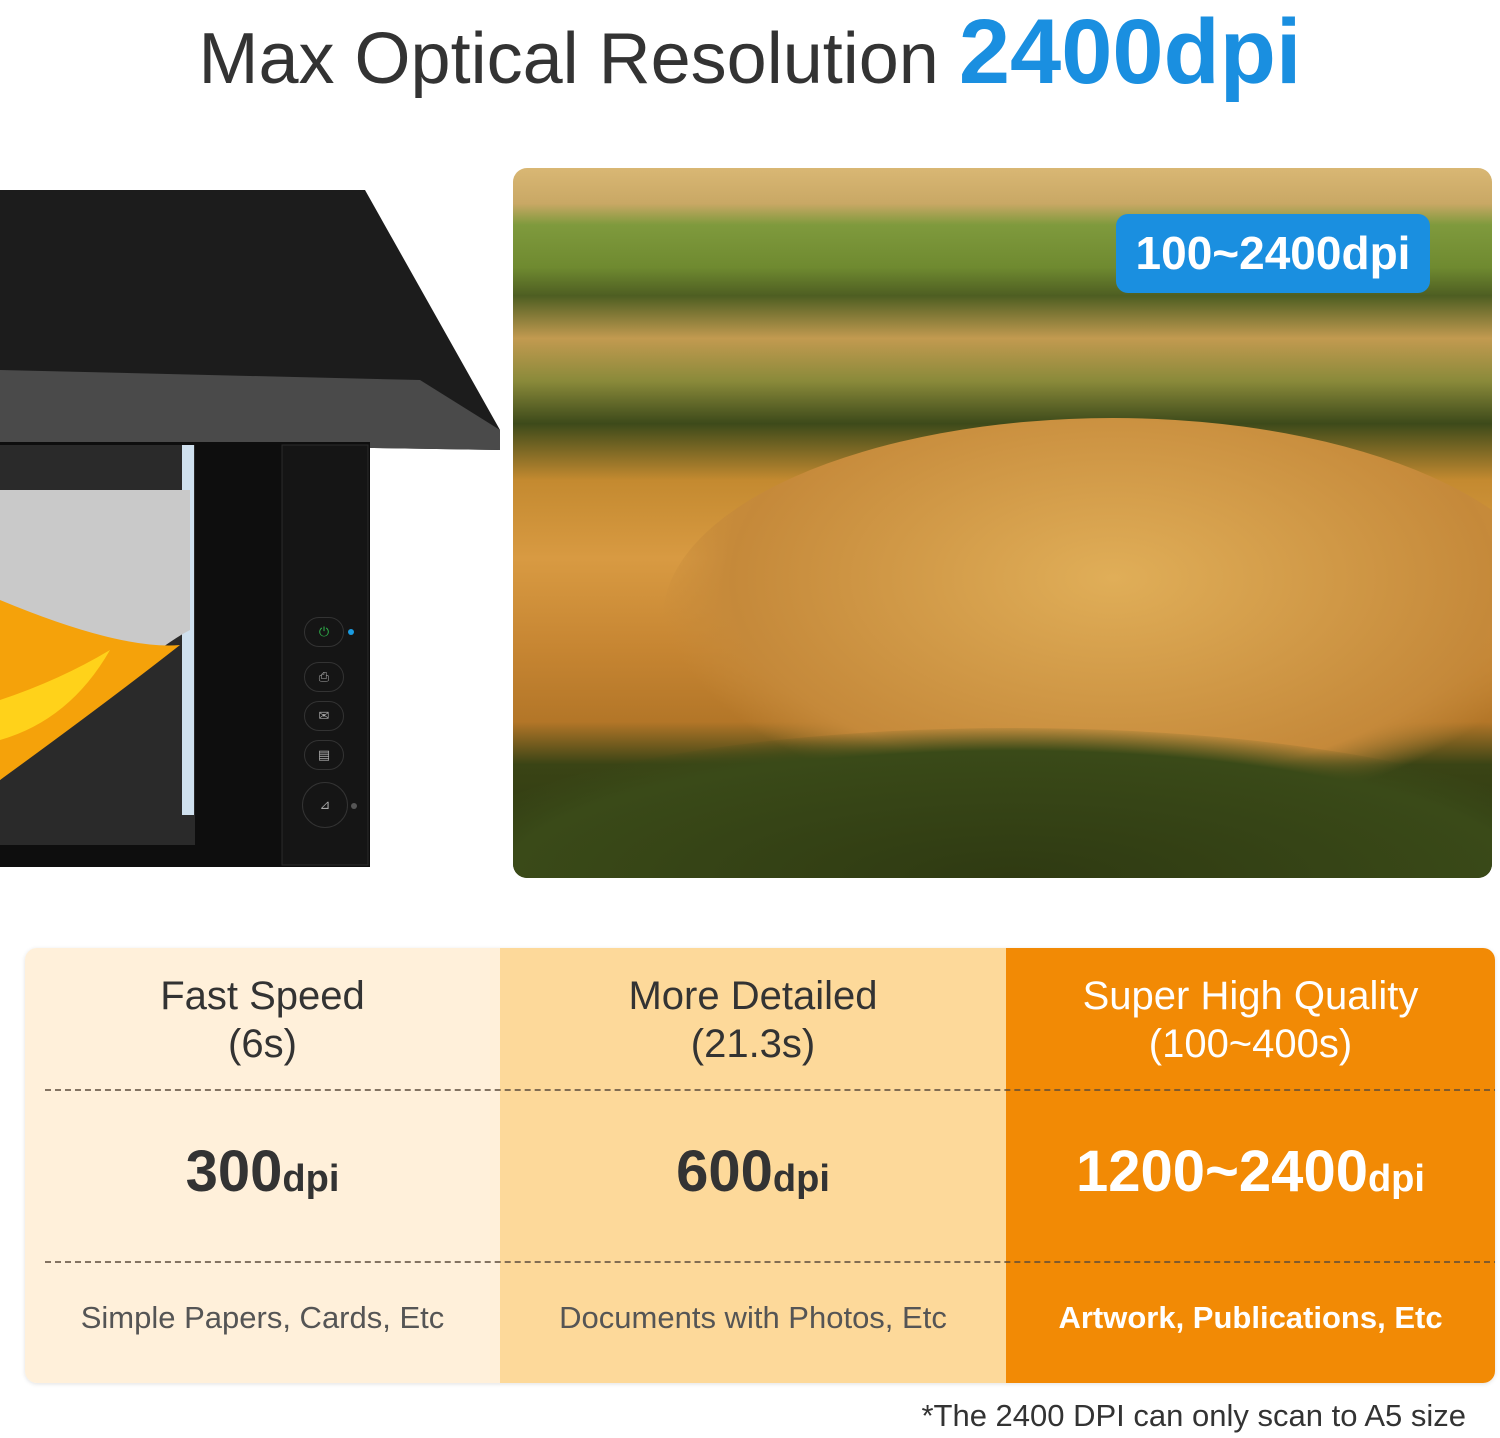  I want to click on column-time: (21.3s), so click(753, 1044).